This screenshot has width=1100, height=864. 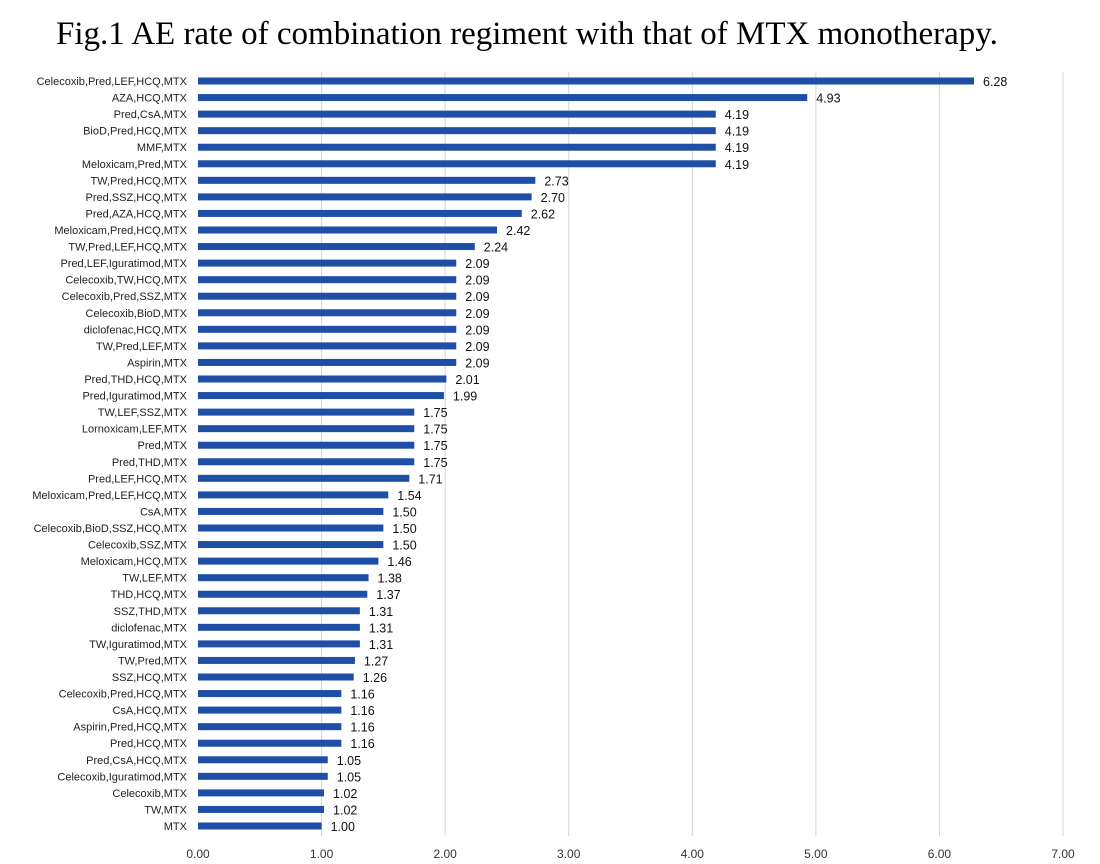 I want to click on value-label: 1.05, so click(x=349, y=761).